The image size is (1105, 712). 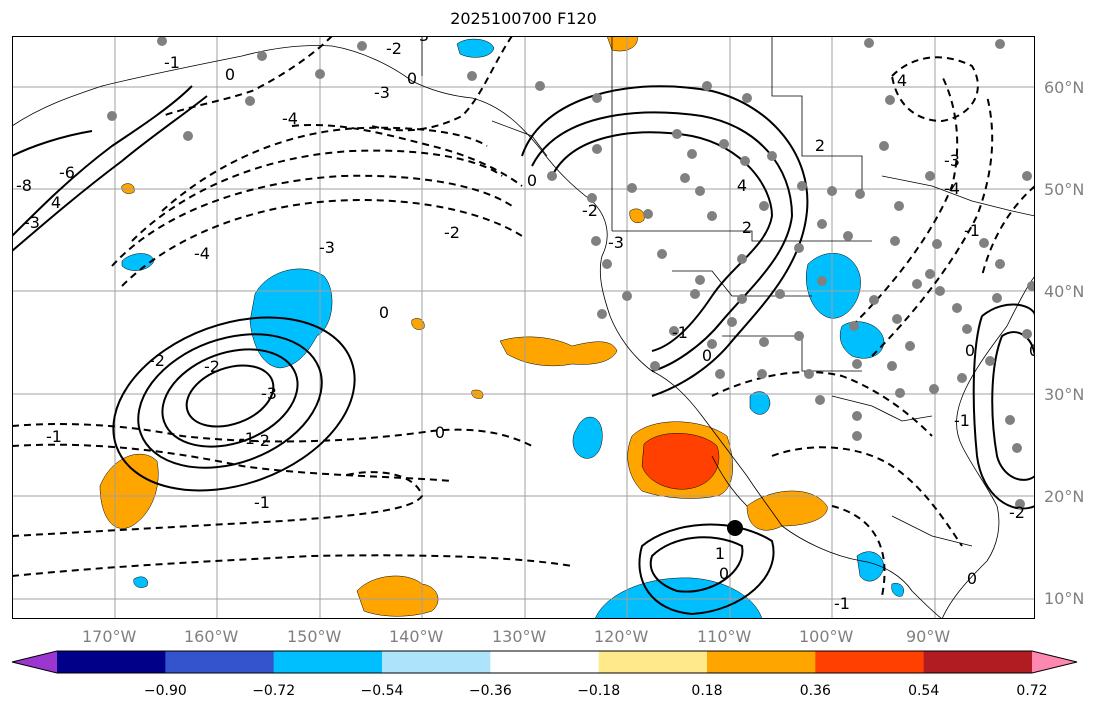 I want to click on lat-label: 50°N, so click(x=1064, y=189).